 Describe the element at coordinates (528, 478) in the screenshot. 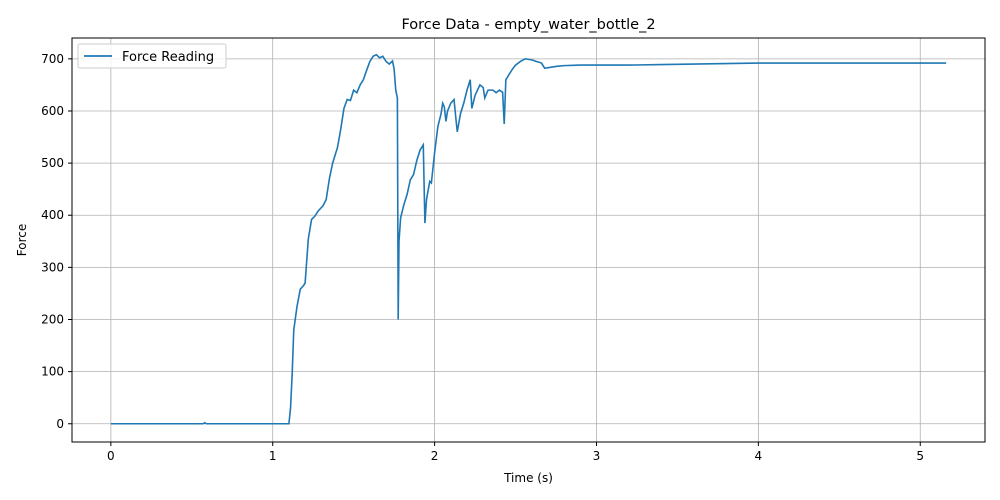

I see `x-axis-label: Time (s)` at that location.